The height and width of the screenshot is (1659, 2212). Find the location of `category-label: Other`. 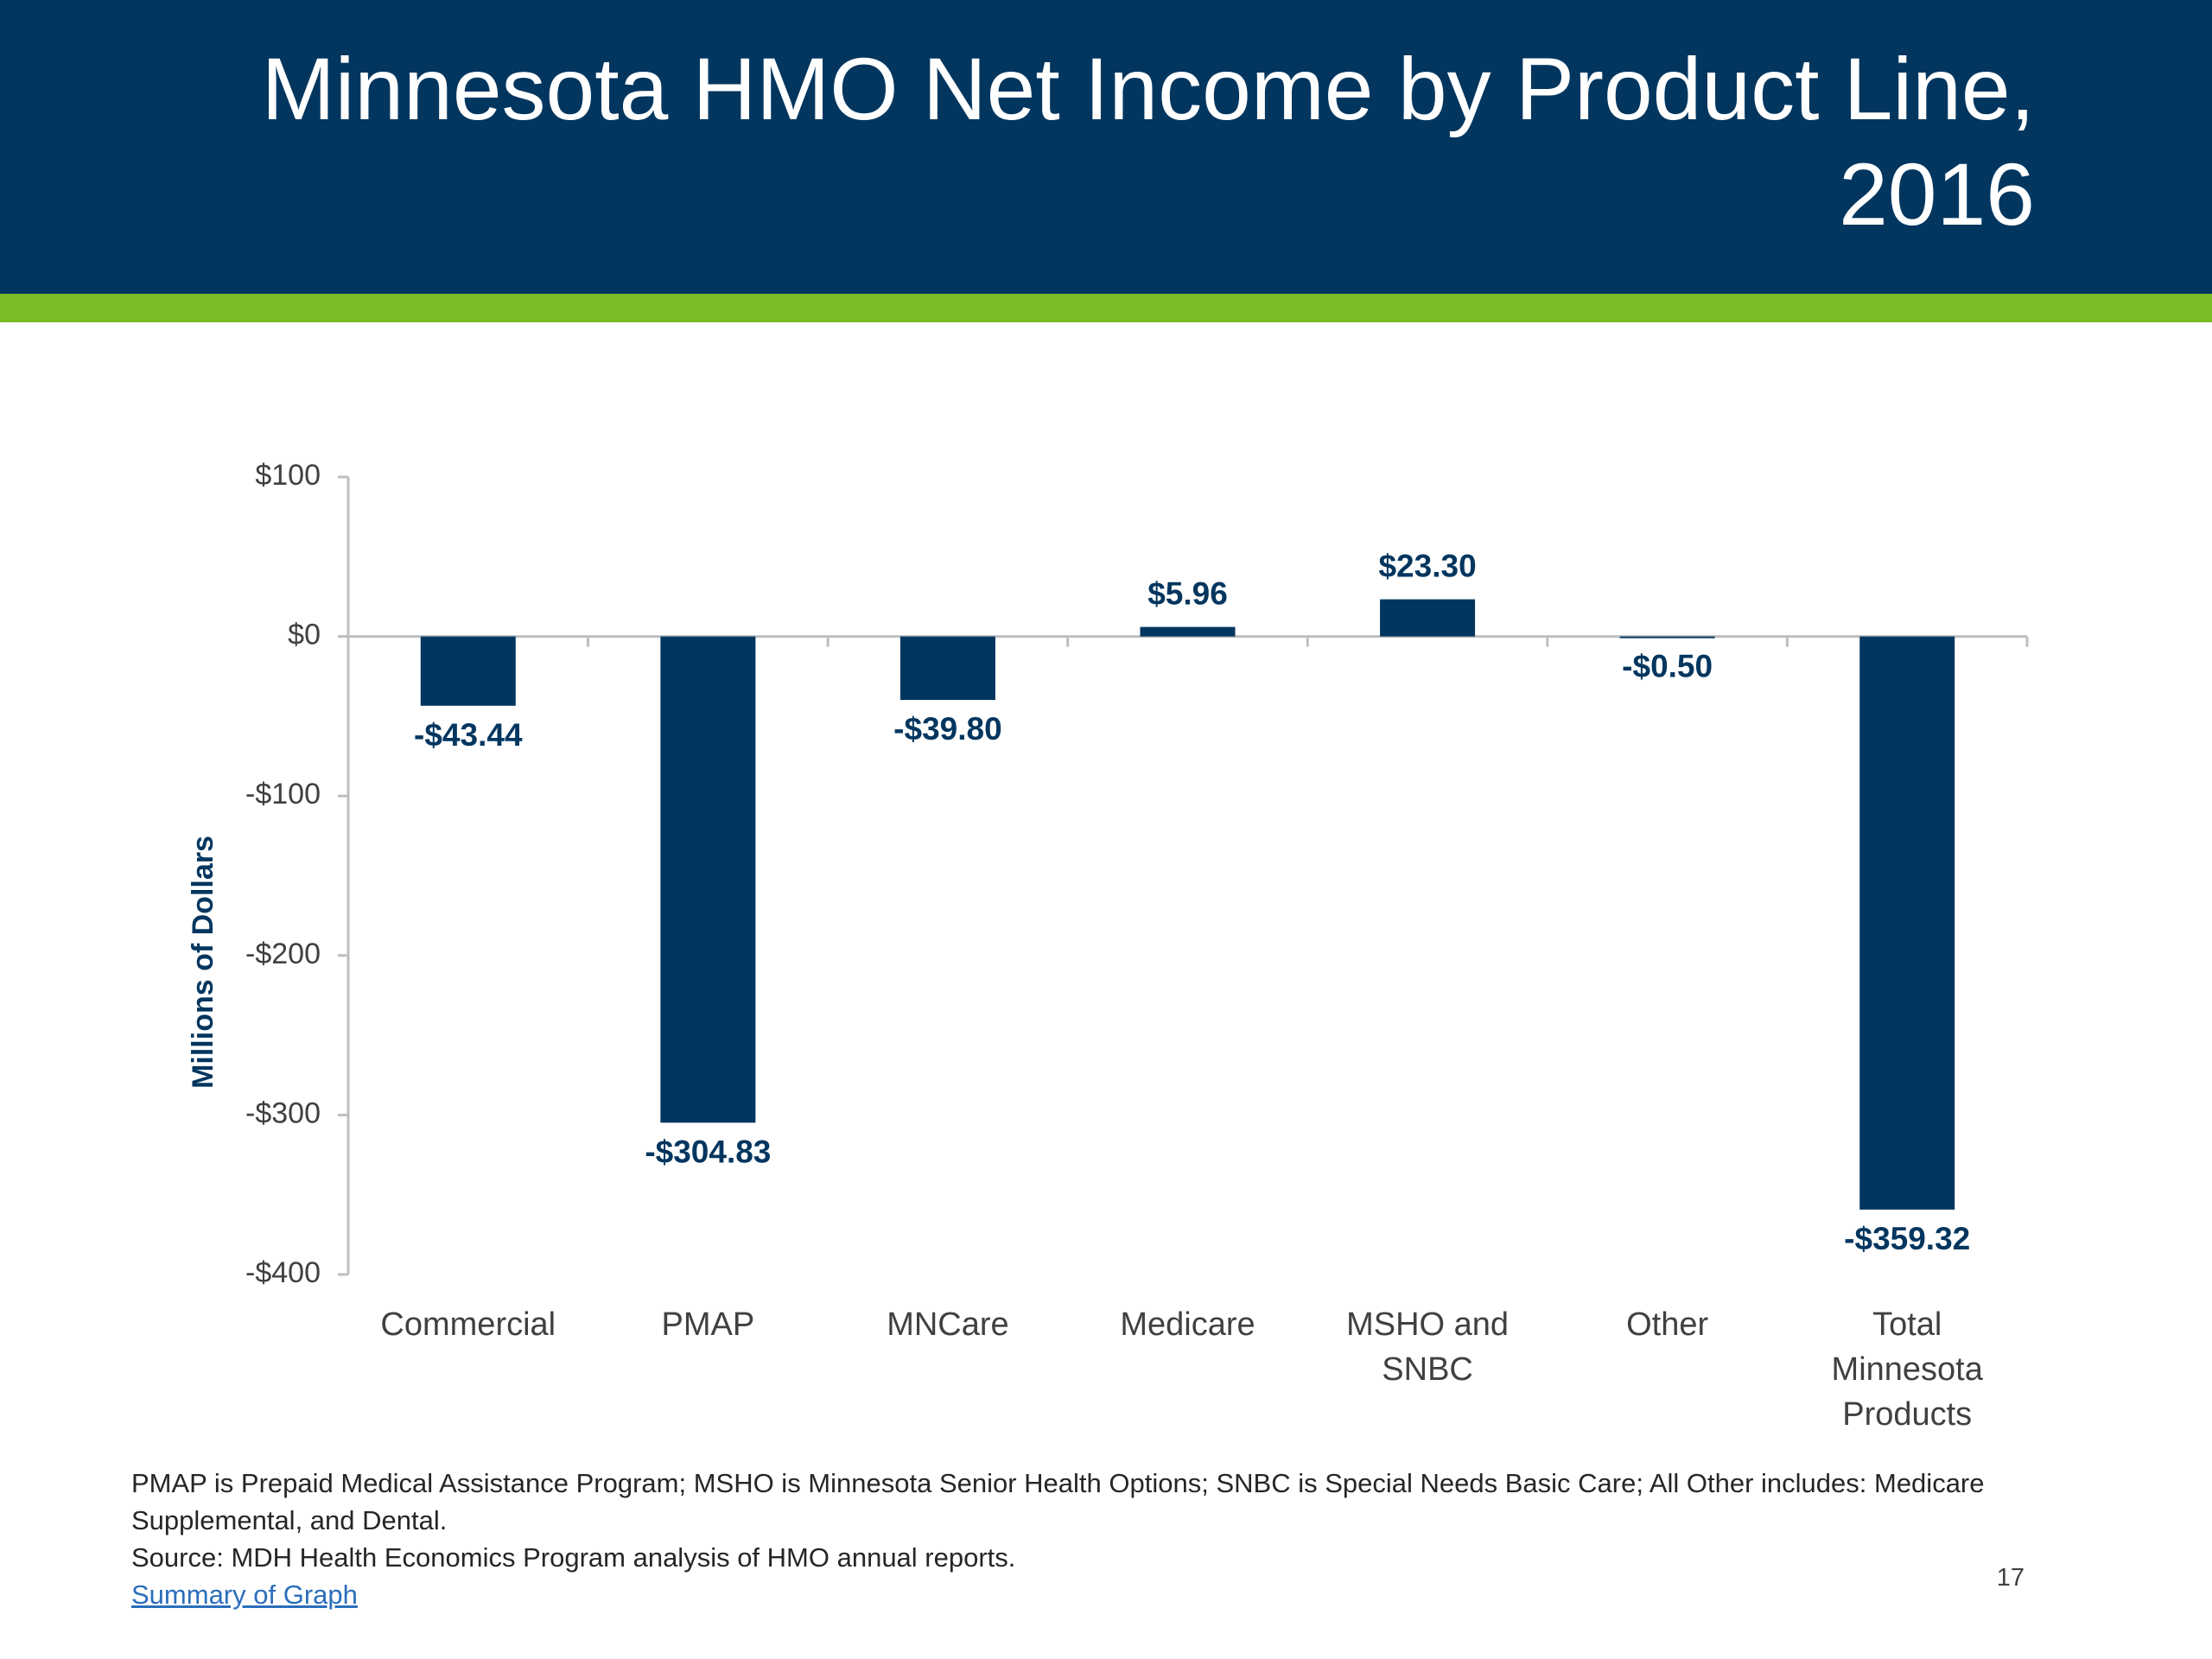

category-label: Other is located at coordinates (1667, 1324).